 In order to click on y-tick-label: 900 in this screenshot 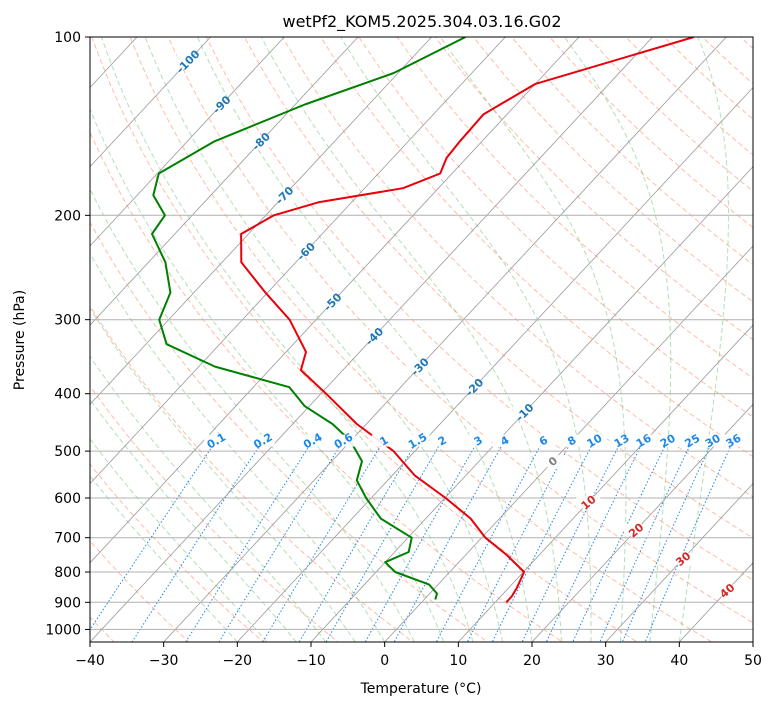, I will do `click(67, 603)`.